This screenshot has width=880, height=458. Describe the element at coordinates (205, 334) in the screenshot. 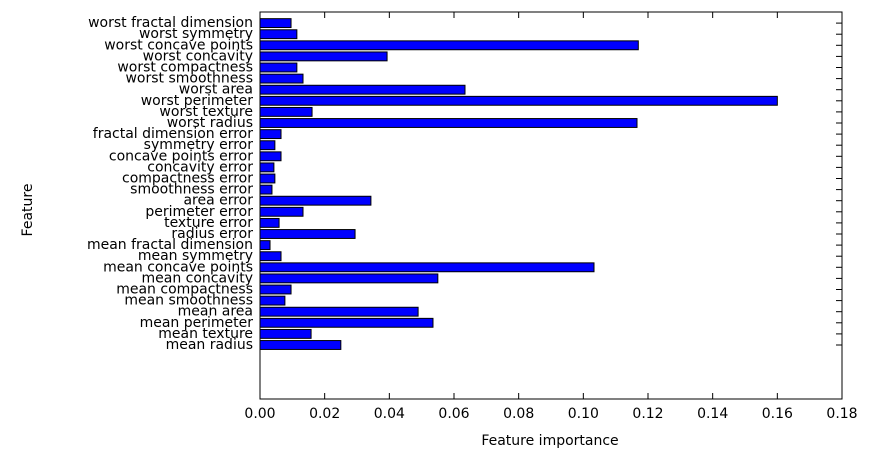

I see `y-tick-label: mean texture` at that location.